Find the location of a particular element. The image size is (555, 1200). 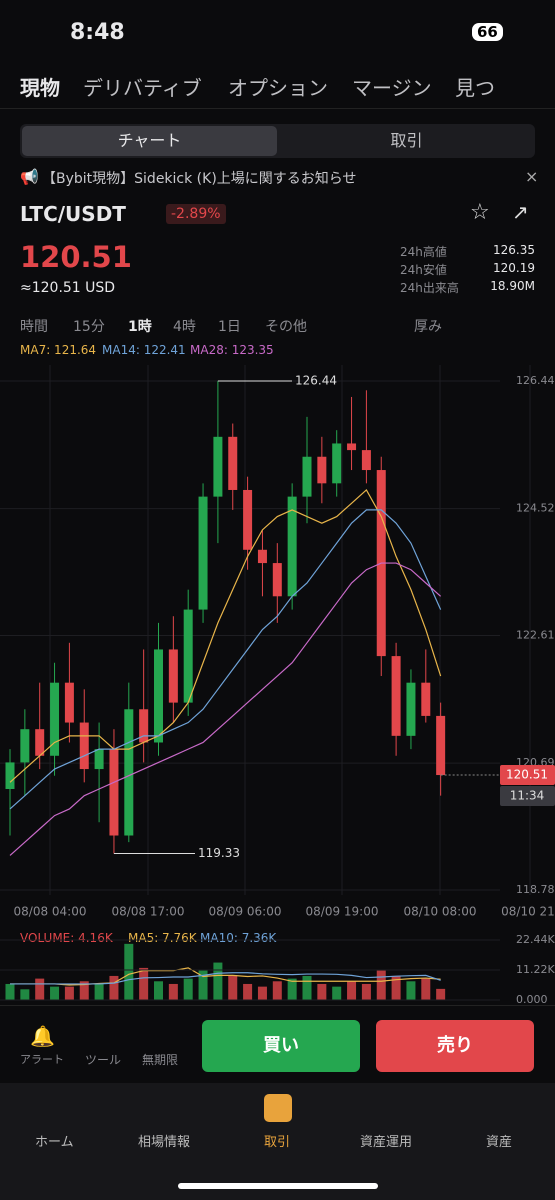

action: ツール is located at coordinates (103, 1060).